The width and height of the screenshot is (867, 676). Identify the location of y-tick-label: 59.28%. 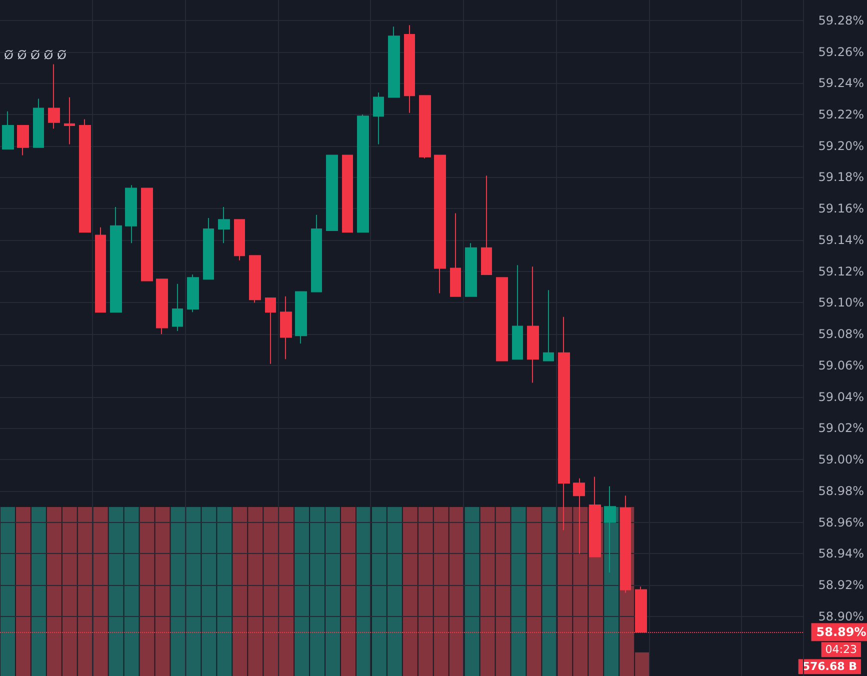
(841, 20).